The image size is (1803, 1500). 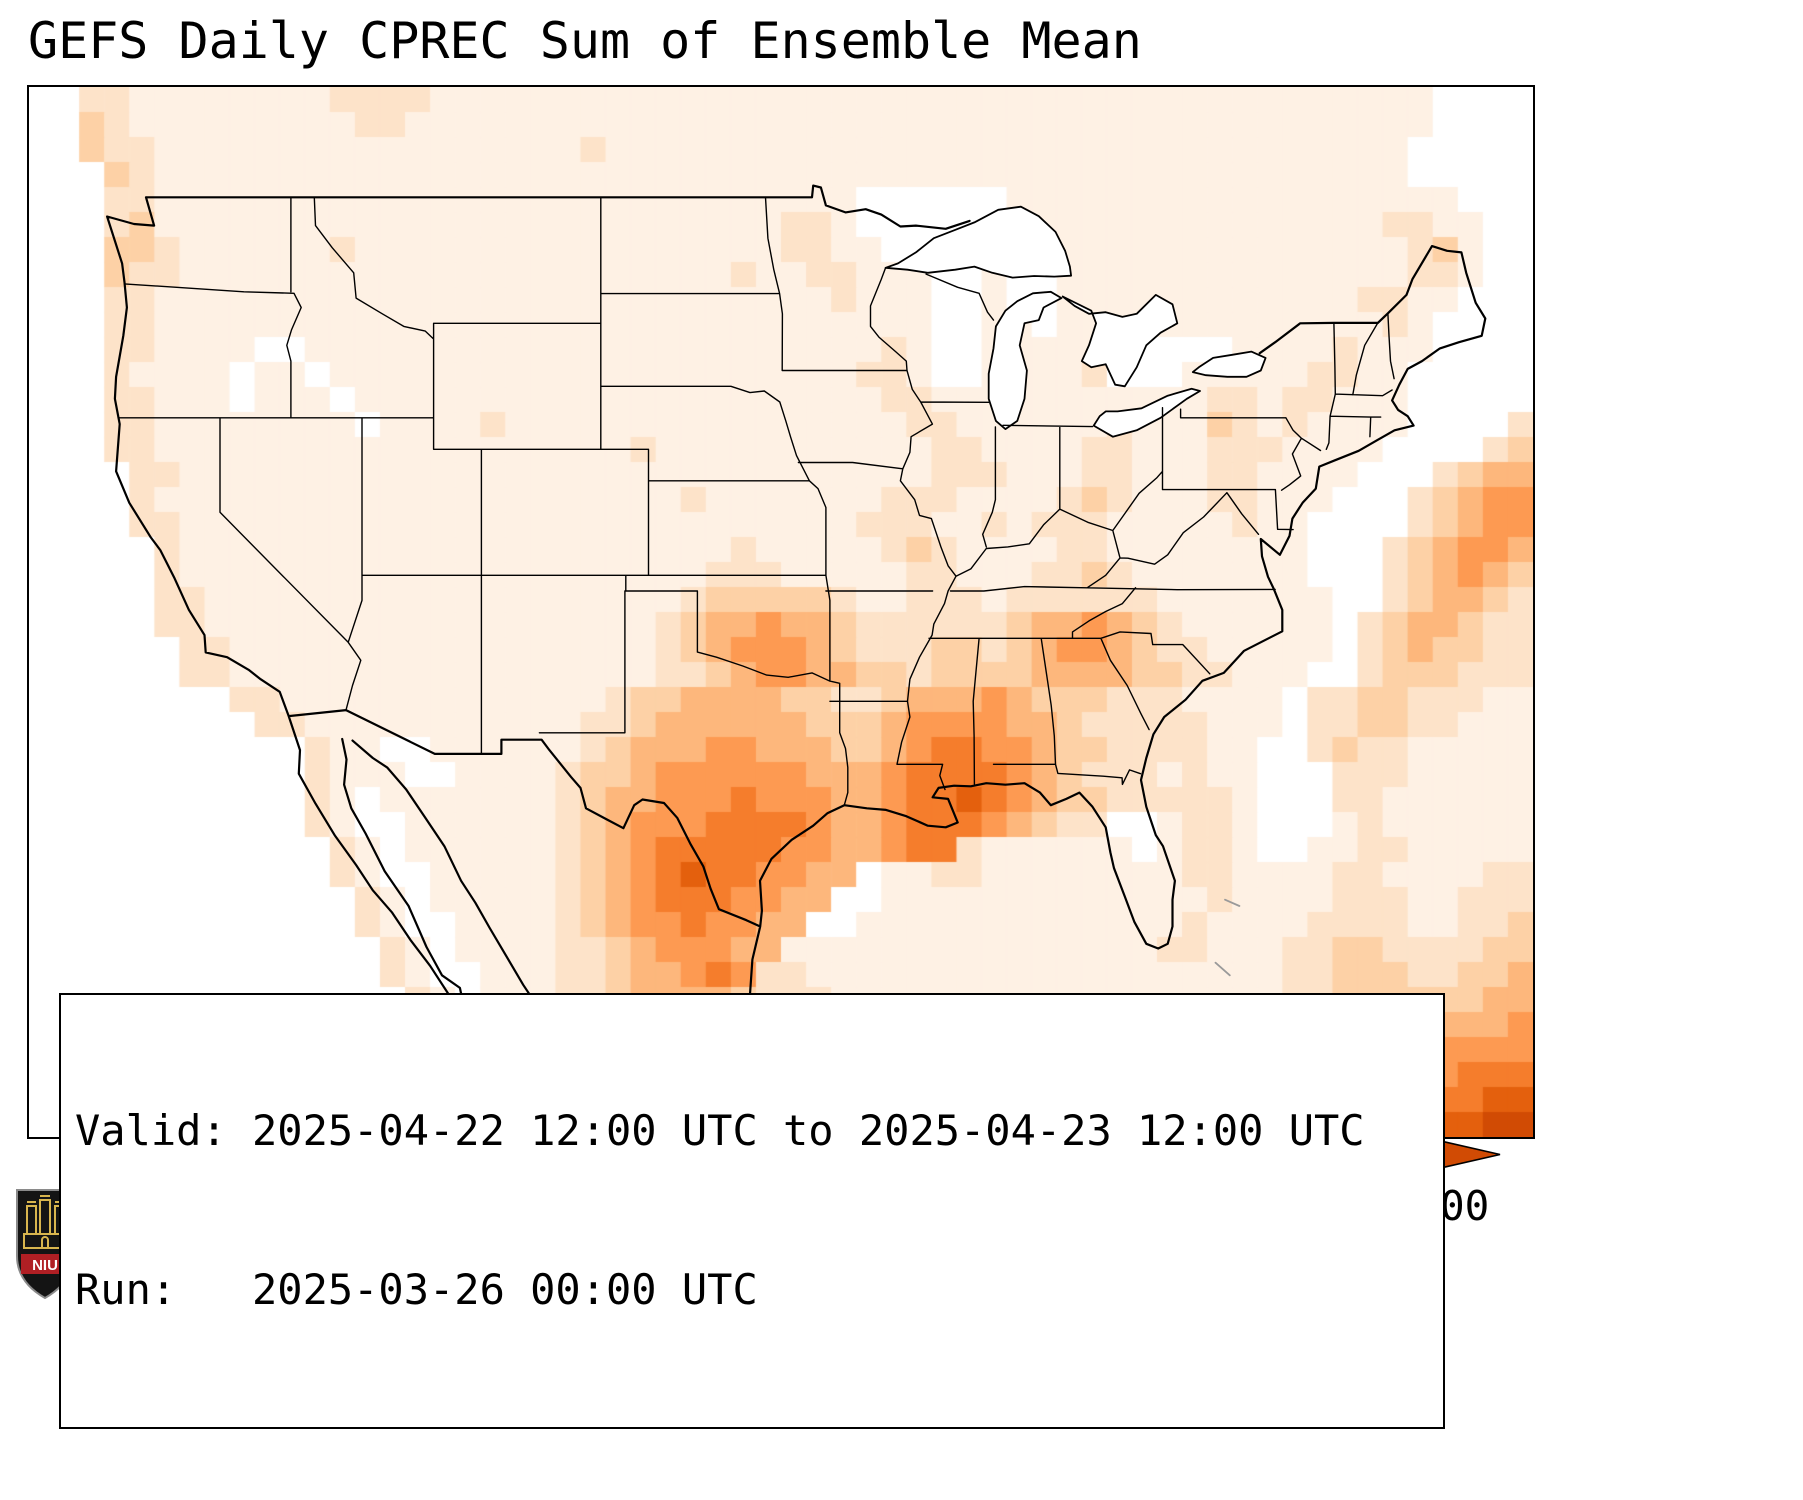 I want to click on niu-logo-text: NIU, so click(x=45, y=1265).